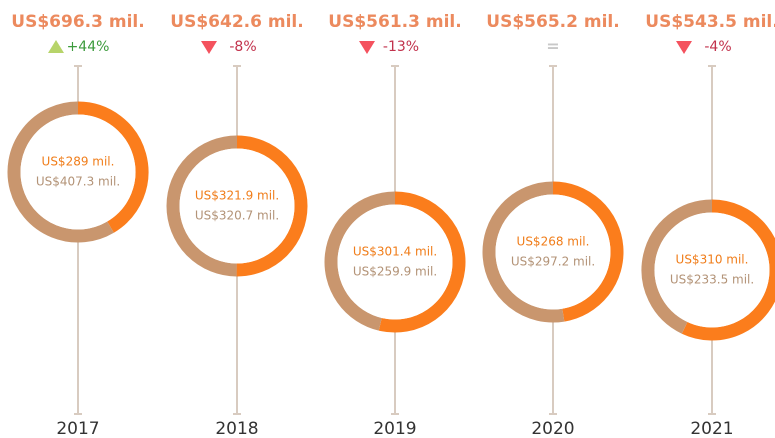 The image size is (775, 438). I want to click on donut-value-label: US$297.2 mil., so click(553, 262).